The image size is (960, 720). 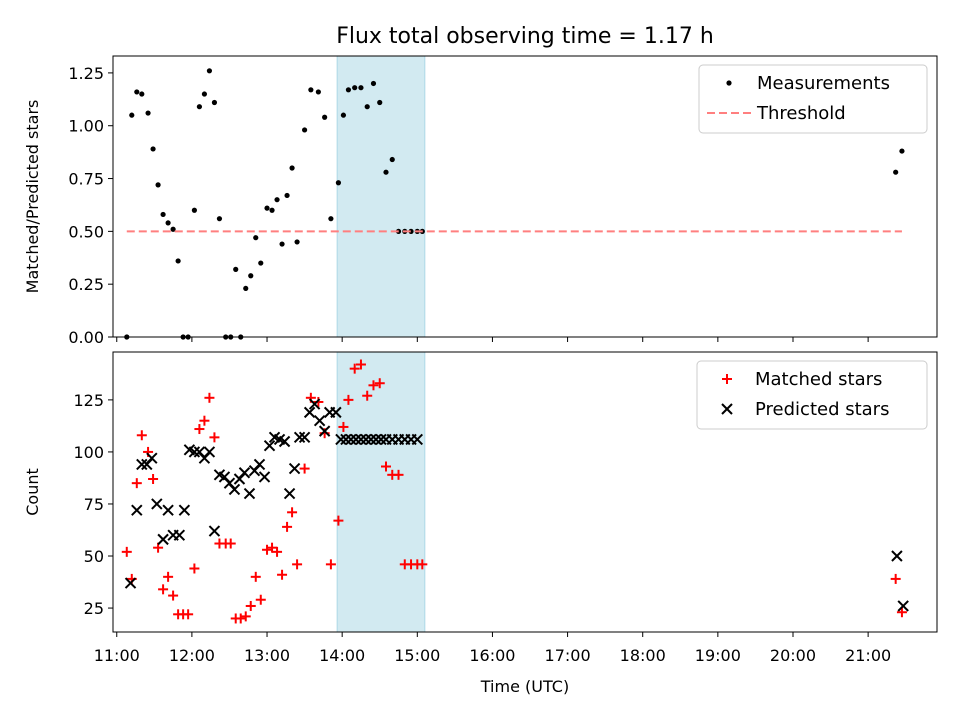 I want to click on shaded-interval, so click(x=381, y=492).